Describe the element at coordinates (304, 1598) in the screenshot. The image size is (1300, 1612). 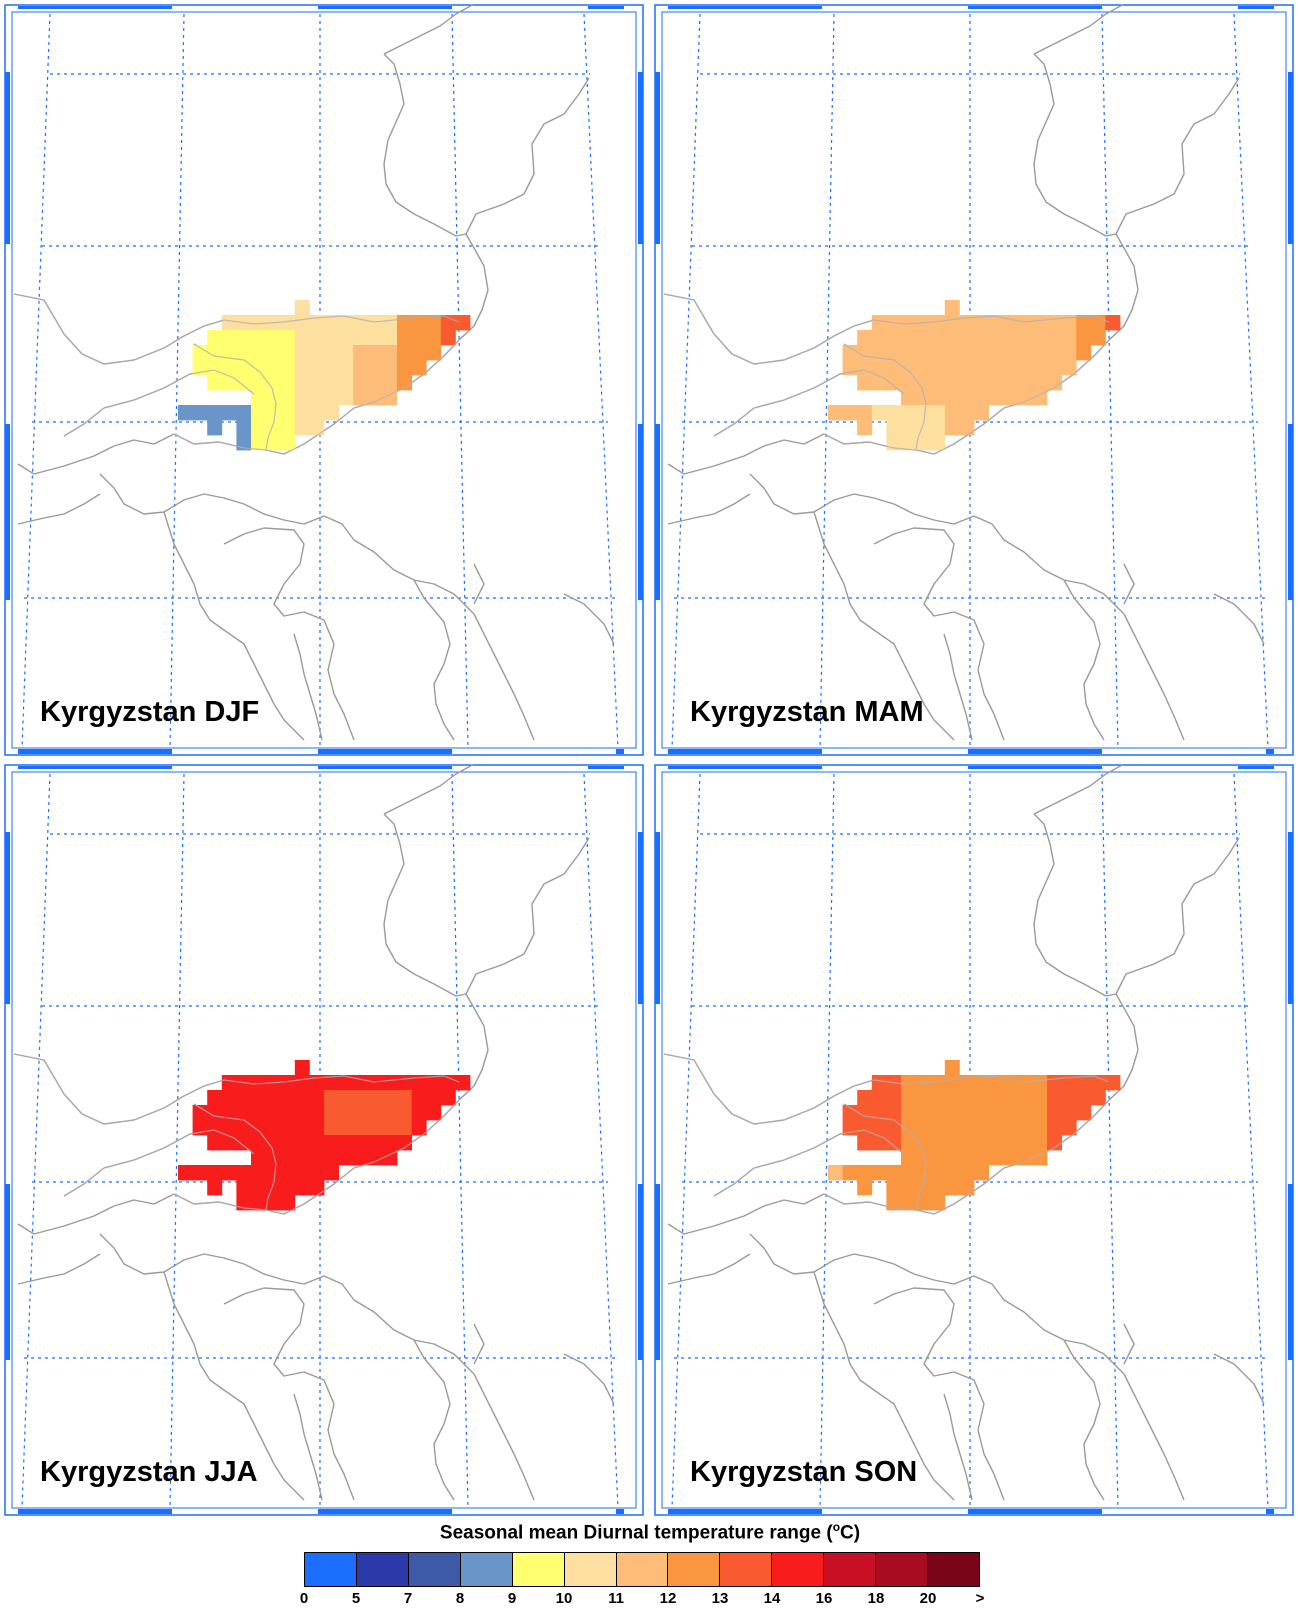
I see `colorbar-tick-label: 0` at that location.